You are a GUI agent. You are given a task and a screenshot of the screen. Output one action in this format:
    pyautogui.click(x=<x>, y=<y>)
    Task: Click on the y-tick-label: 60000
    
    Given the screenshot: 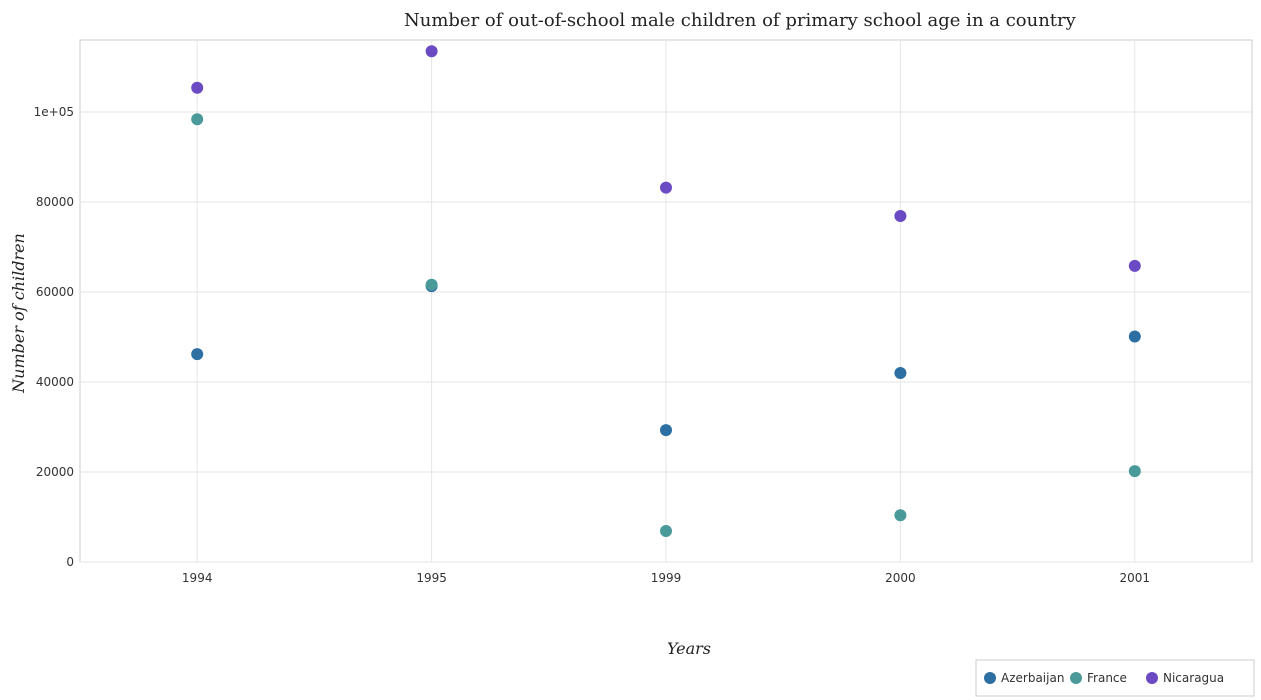 What is the action you would take?
    pyautogui.click(x=55, y=292)
    